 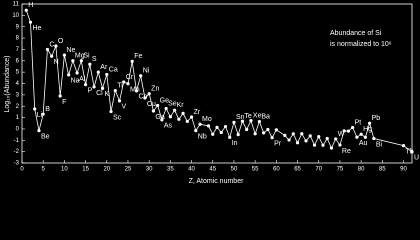 I want to click on x-tick-label: 75, so click(x=340, y=170).